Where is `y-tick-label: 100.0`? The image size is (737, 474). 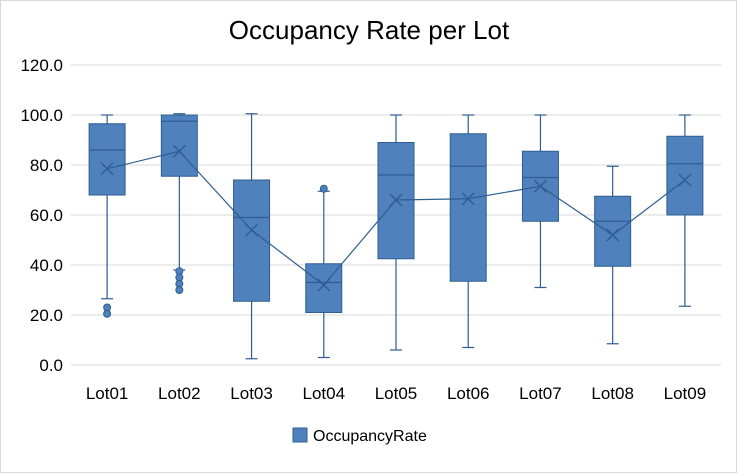
y-tick-label: 100.0 is located at coordinates (41, 115).